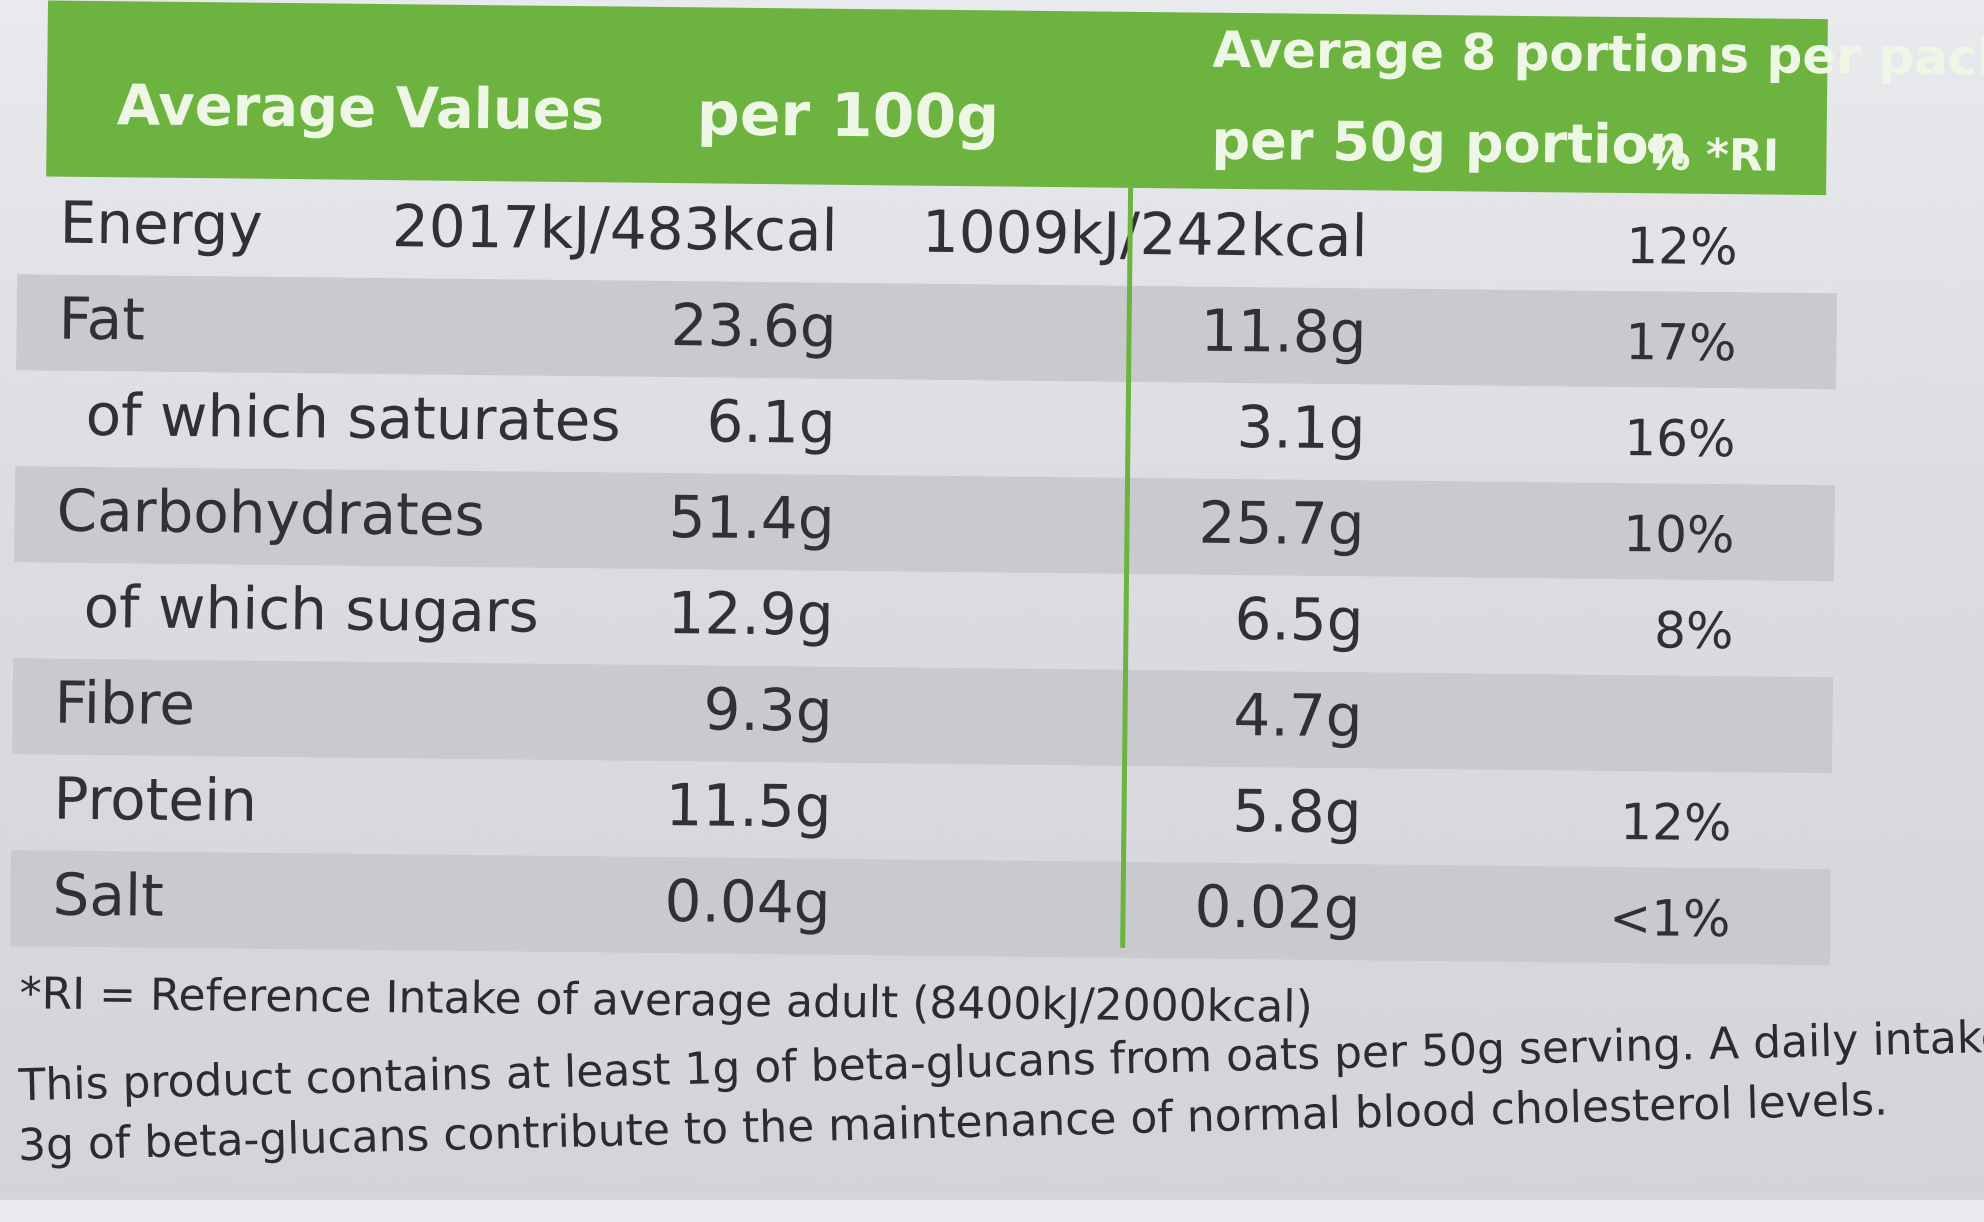 The image size is (1984, 1222). What do you see at coordinates (108, 895) in the screenshot?
I see `nutrient-name: Salt` at bounding box center [108, 895].